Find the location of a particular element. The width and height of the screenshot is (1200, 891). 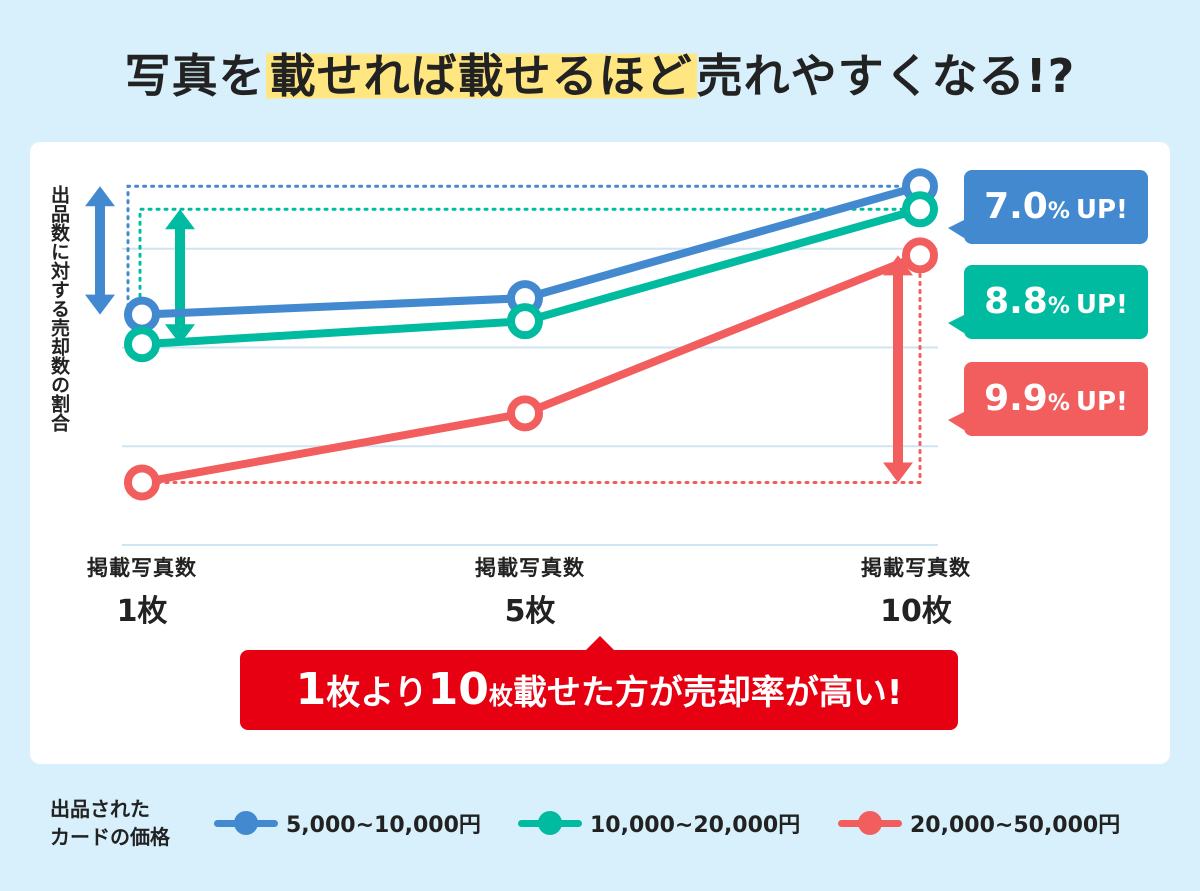

page-title: 写真を載せれば載せるほど売れやすくなる!? is located at coordinates (600, 73).